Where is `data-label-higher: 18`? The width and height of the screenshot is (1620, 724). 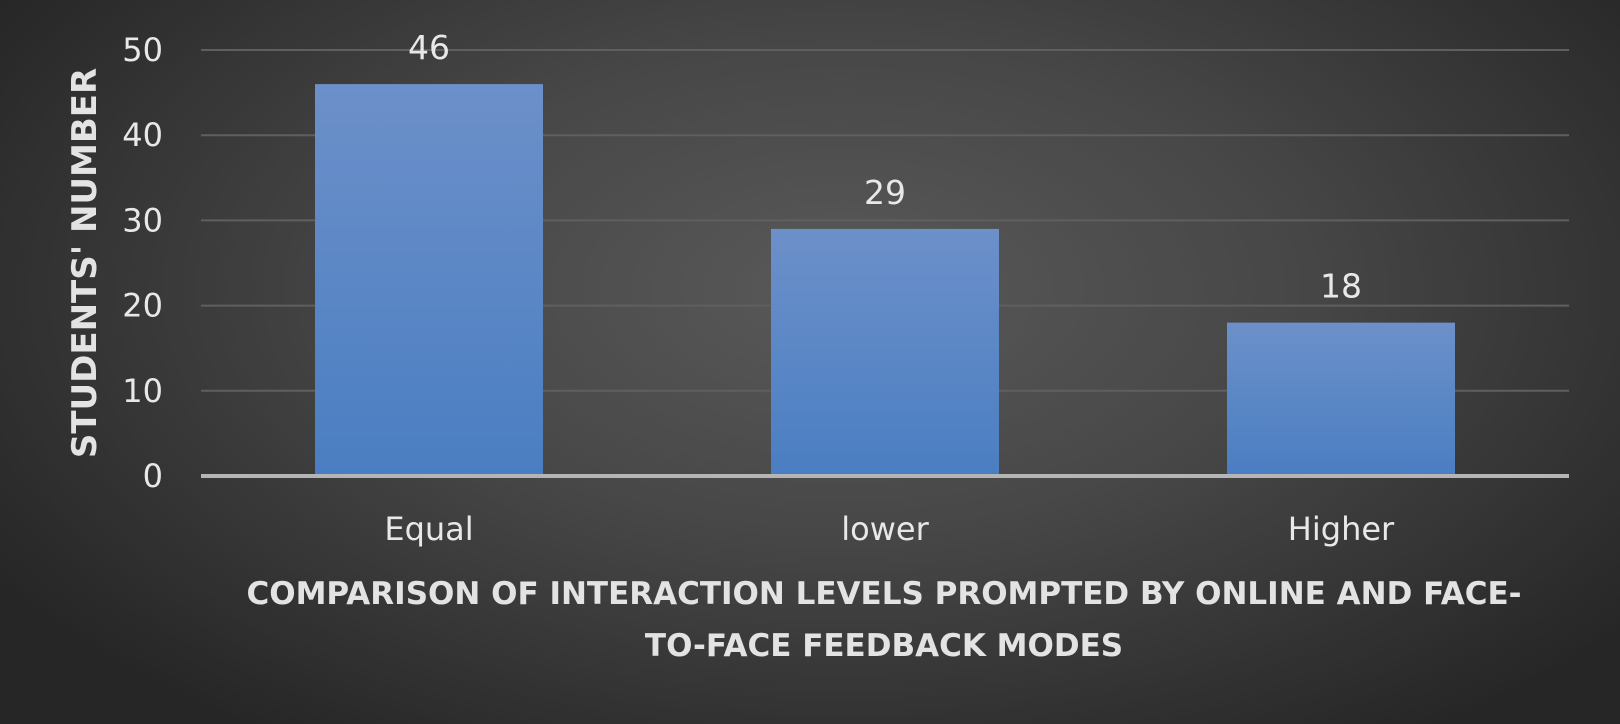 data-label-higher: 18 is located at coordinates (1341, 286).